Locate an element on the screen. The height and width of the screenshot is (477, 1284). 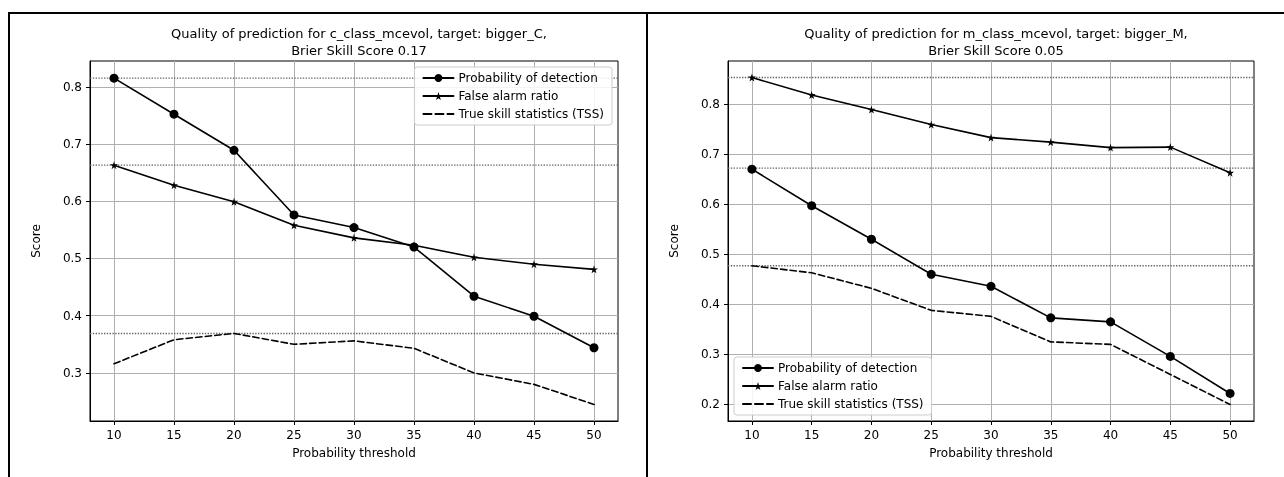
line-series is located at coordinates (354, 369).